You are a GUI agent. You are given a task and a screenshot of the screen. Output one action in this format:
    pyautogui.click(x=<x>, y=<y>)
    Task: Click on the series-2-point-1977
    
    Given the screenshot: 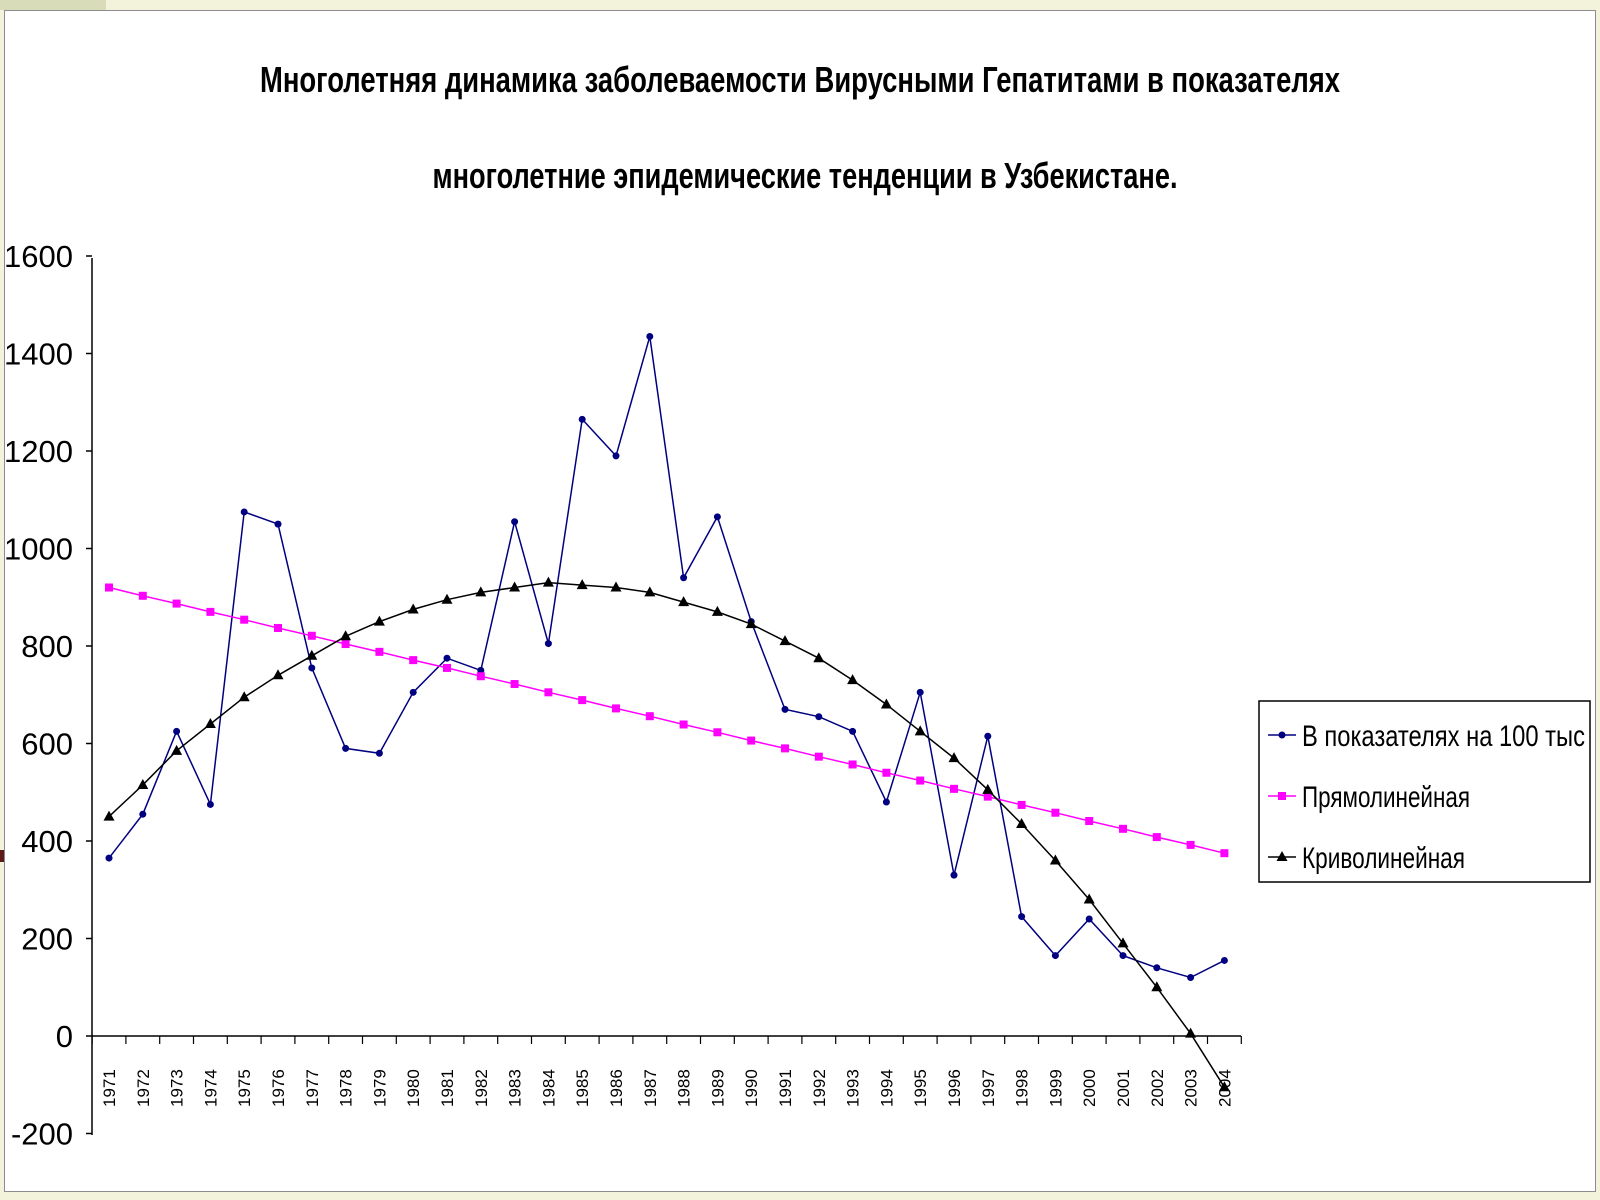 What is the action you would take?
    pyautogui.click(x=311, y=635)
    